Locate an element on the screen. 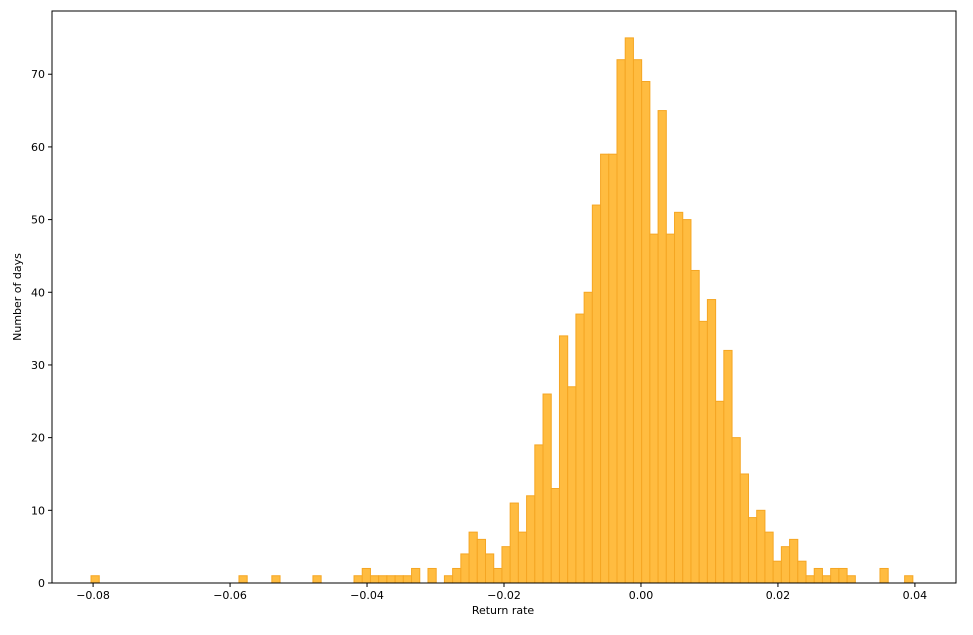 The height and width of the screenshot is (635, 973). x-tick-label: −0.04 is located at coordinates (367, 595).